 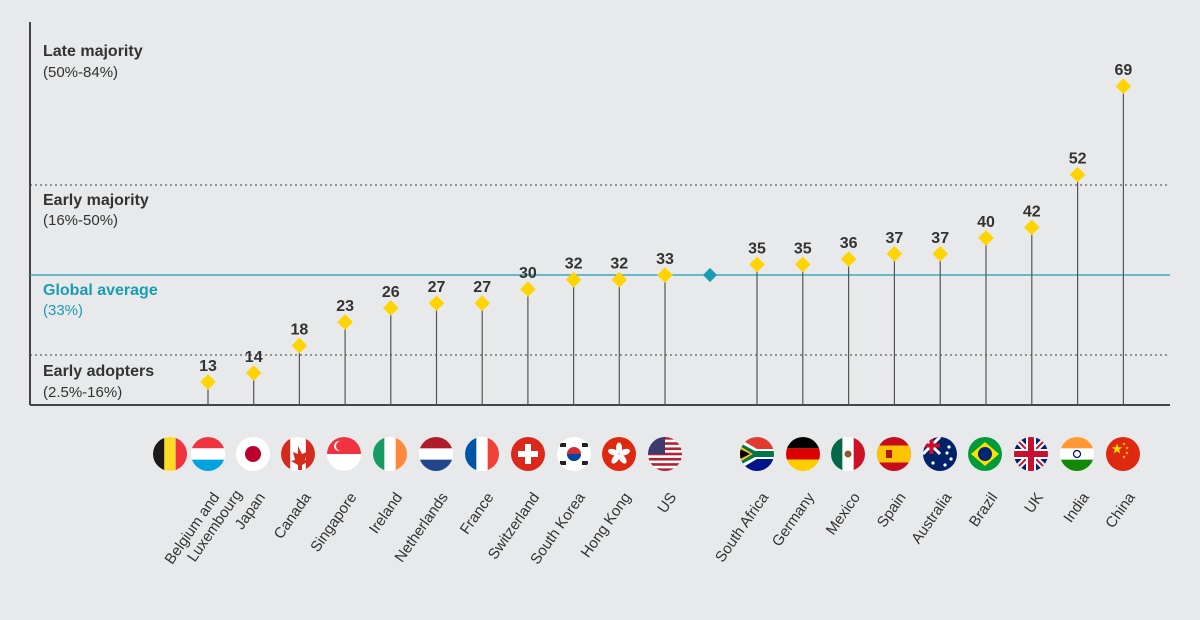 I want to click on marker-switzerland, so click(x=528, y=289).